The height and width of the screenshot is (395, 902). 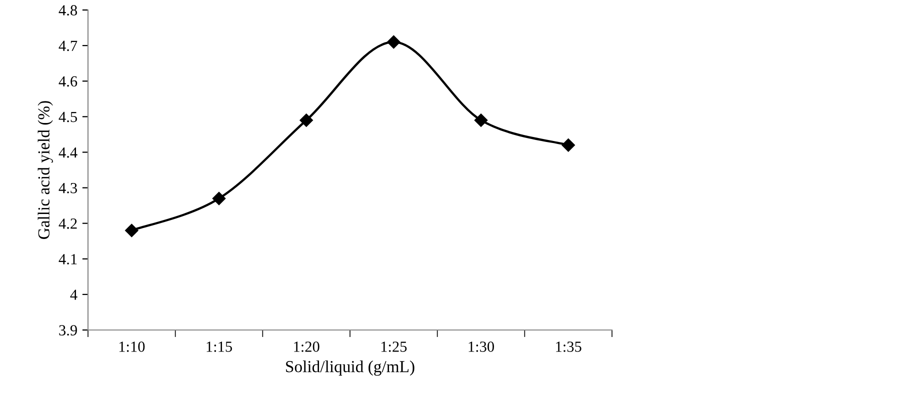 What do you see at coordinates (67, 259) in the screenshot?
I see `y-tick-label: 4.1` at bounding box center [67, 259].